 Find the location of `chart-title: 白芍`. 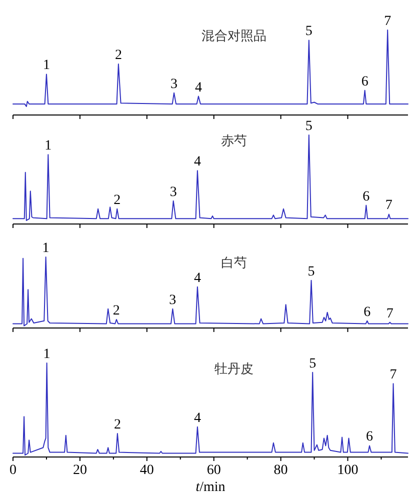

chart-title: 白芍 is located at coordinates (234, 263).